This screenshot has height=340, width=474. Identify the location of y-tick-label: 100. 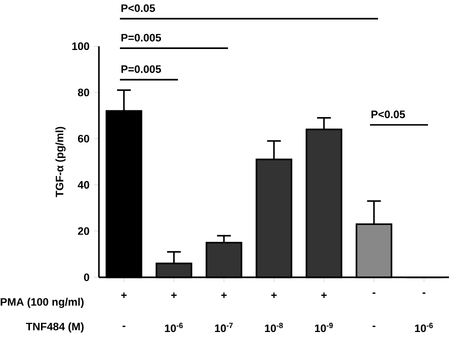
(81, 46).